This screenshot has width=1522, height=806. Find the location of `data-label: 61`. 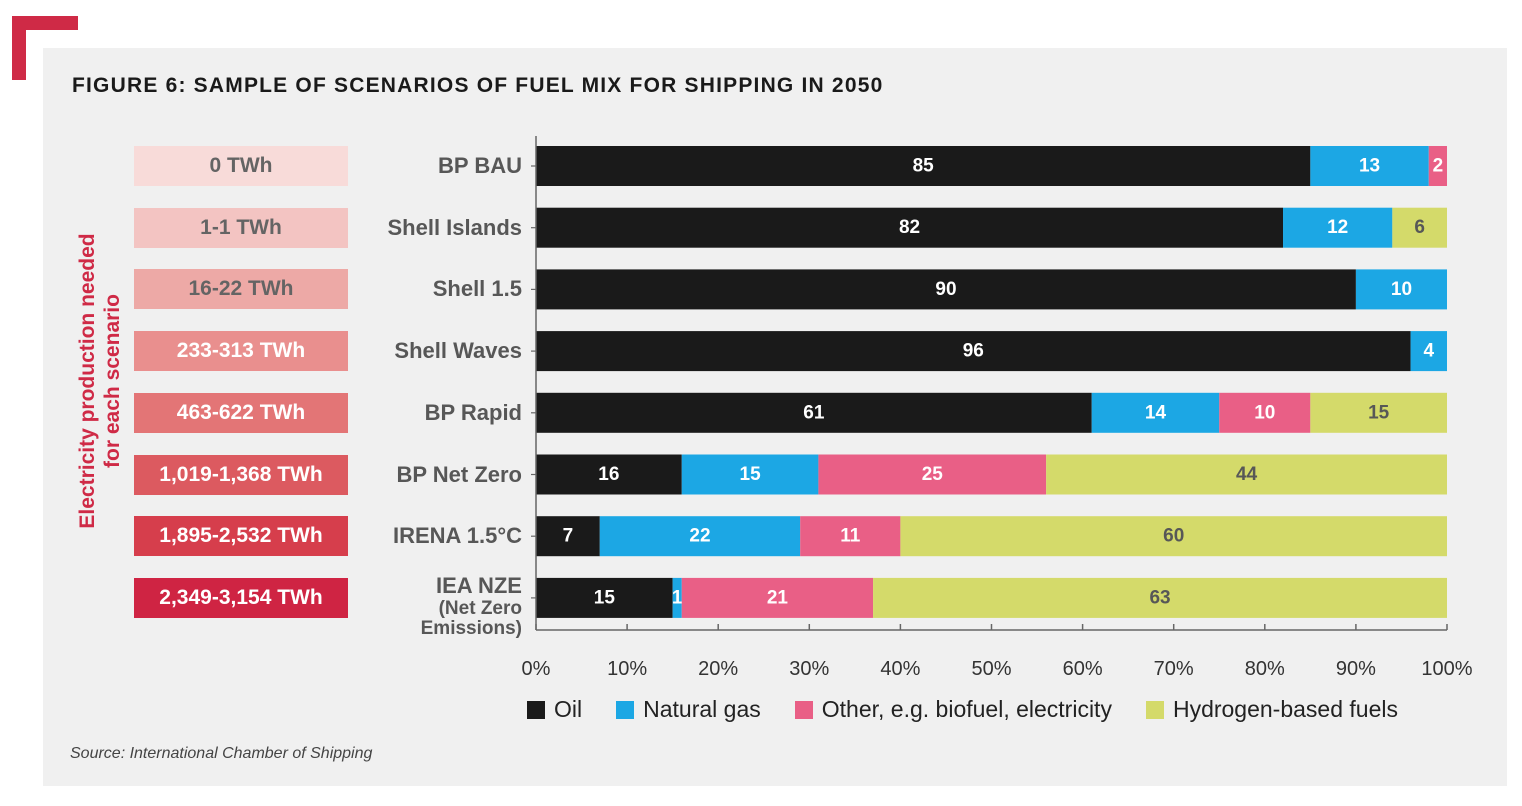

data-label: 61 is located at coordinates (814, 412).